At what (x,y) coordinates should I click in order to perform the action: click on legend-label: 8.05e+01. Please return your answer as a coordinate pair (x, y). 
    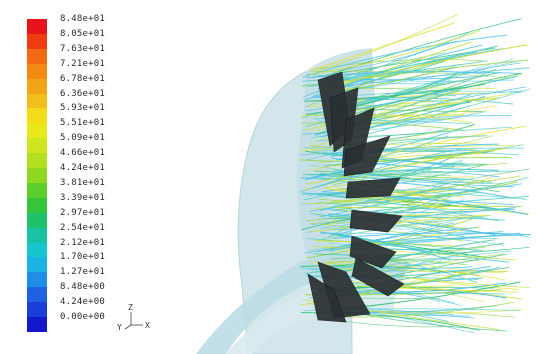
    Looking at the image, I should click on (82, 33).